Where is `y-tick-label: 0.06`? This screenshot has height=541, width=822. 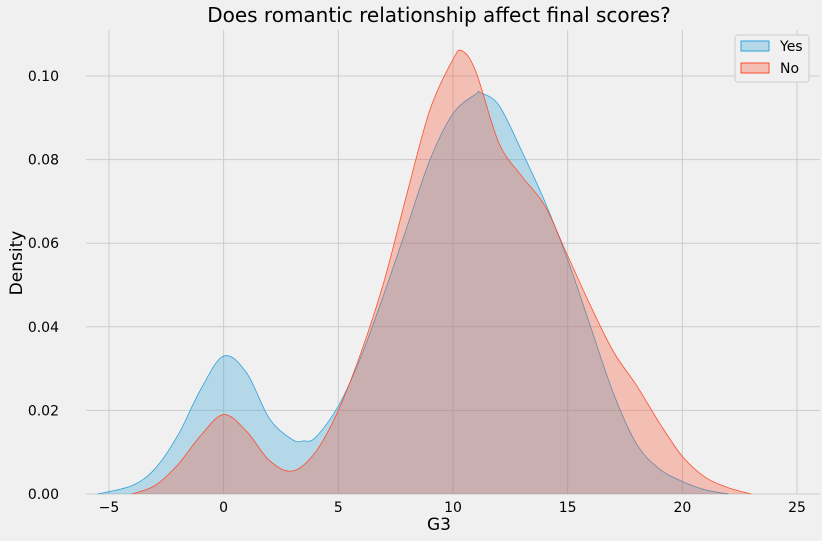
y-tick-label: 0.06 is located at coordinates (43, 244).